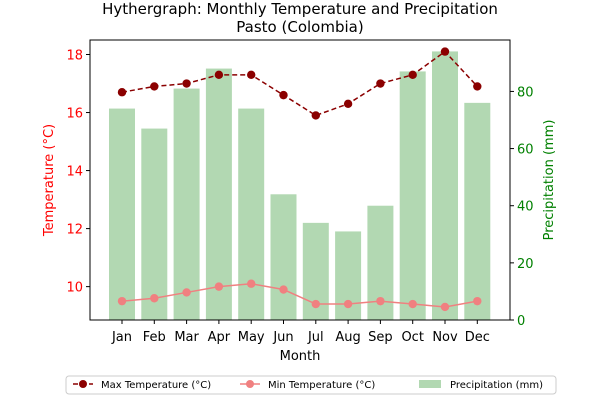 The width and height of the screenshot is (600, 400). Describe the element at coordinates (186, 292) in the screenshot. I see `min-temp-point-mar` at that location.